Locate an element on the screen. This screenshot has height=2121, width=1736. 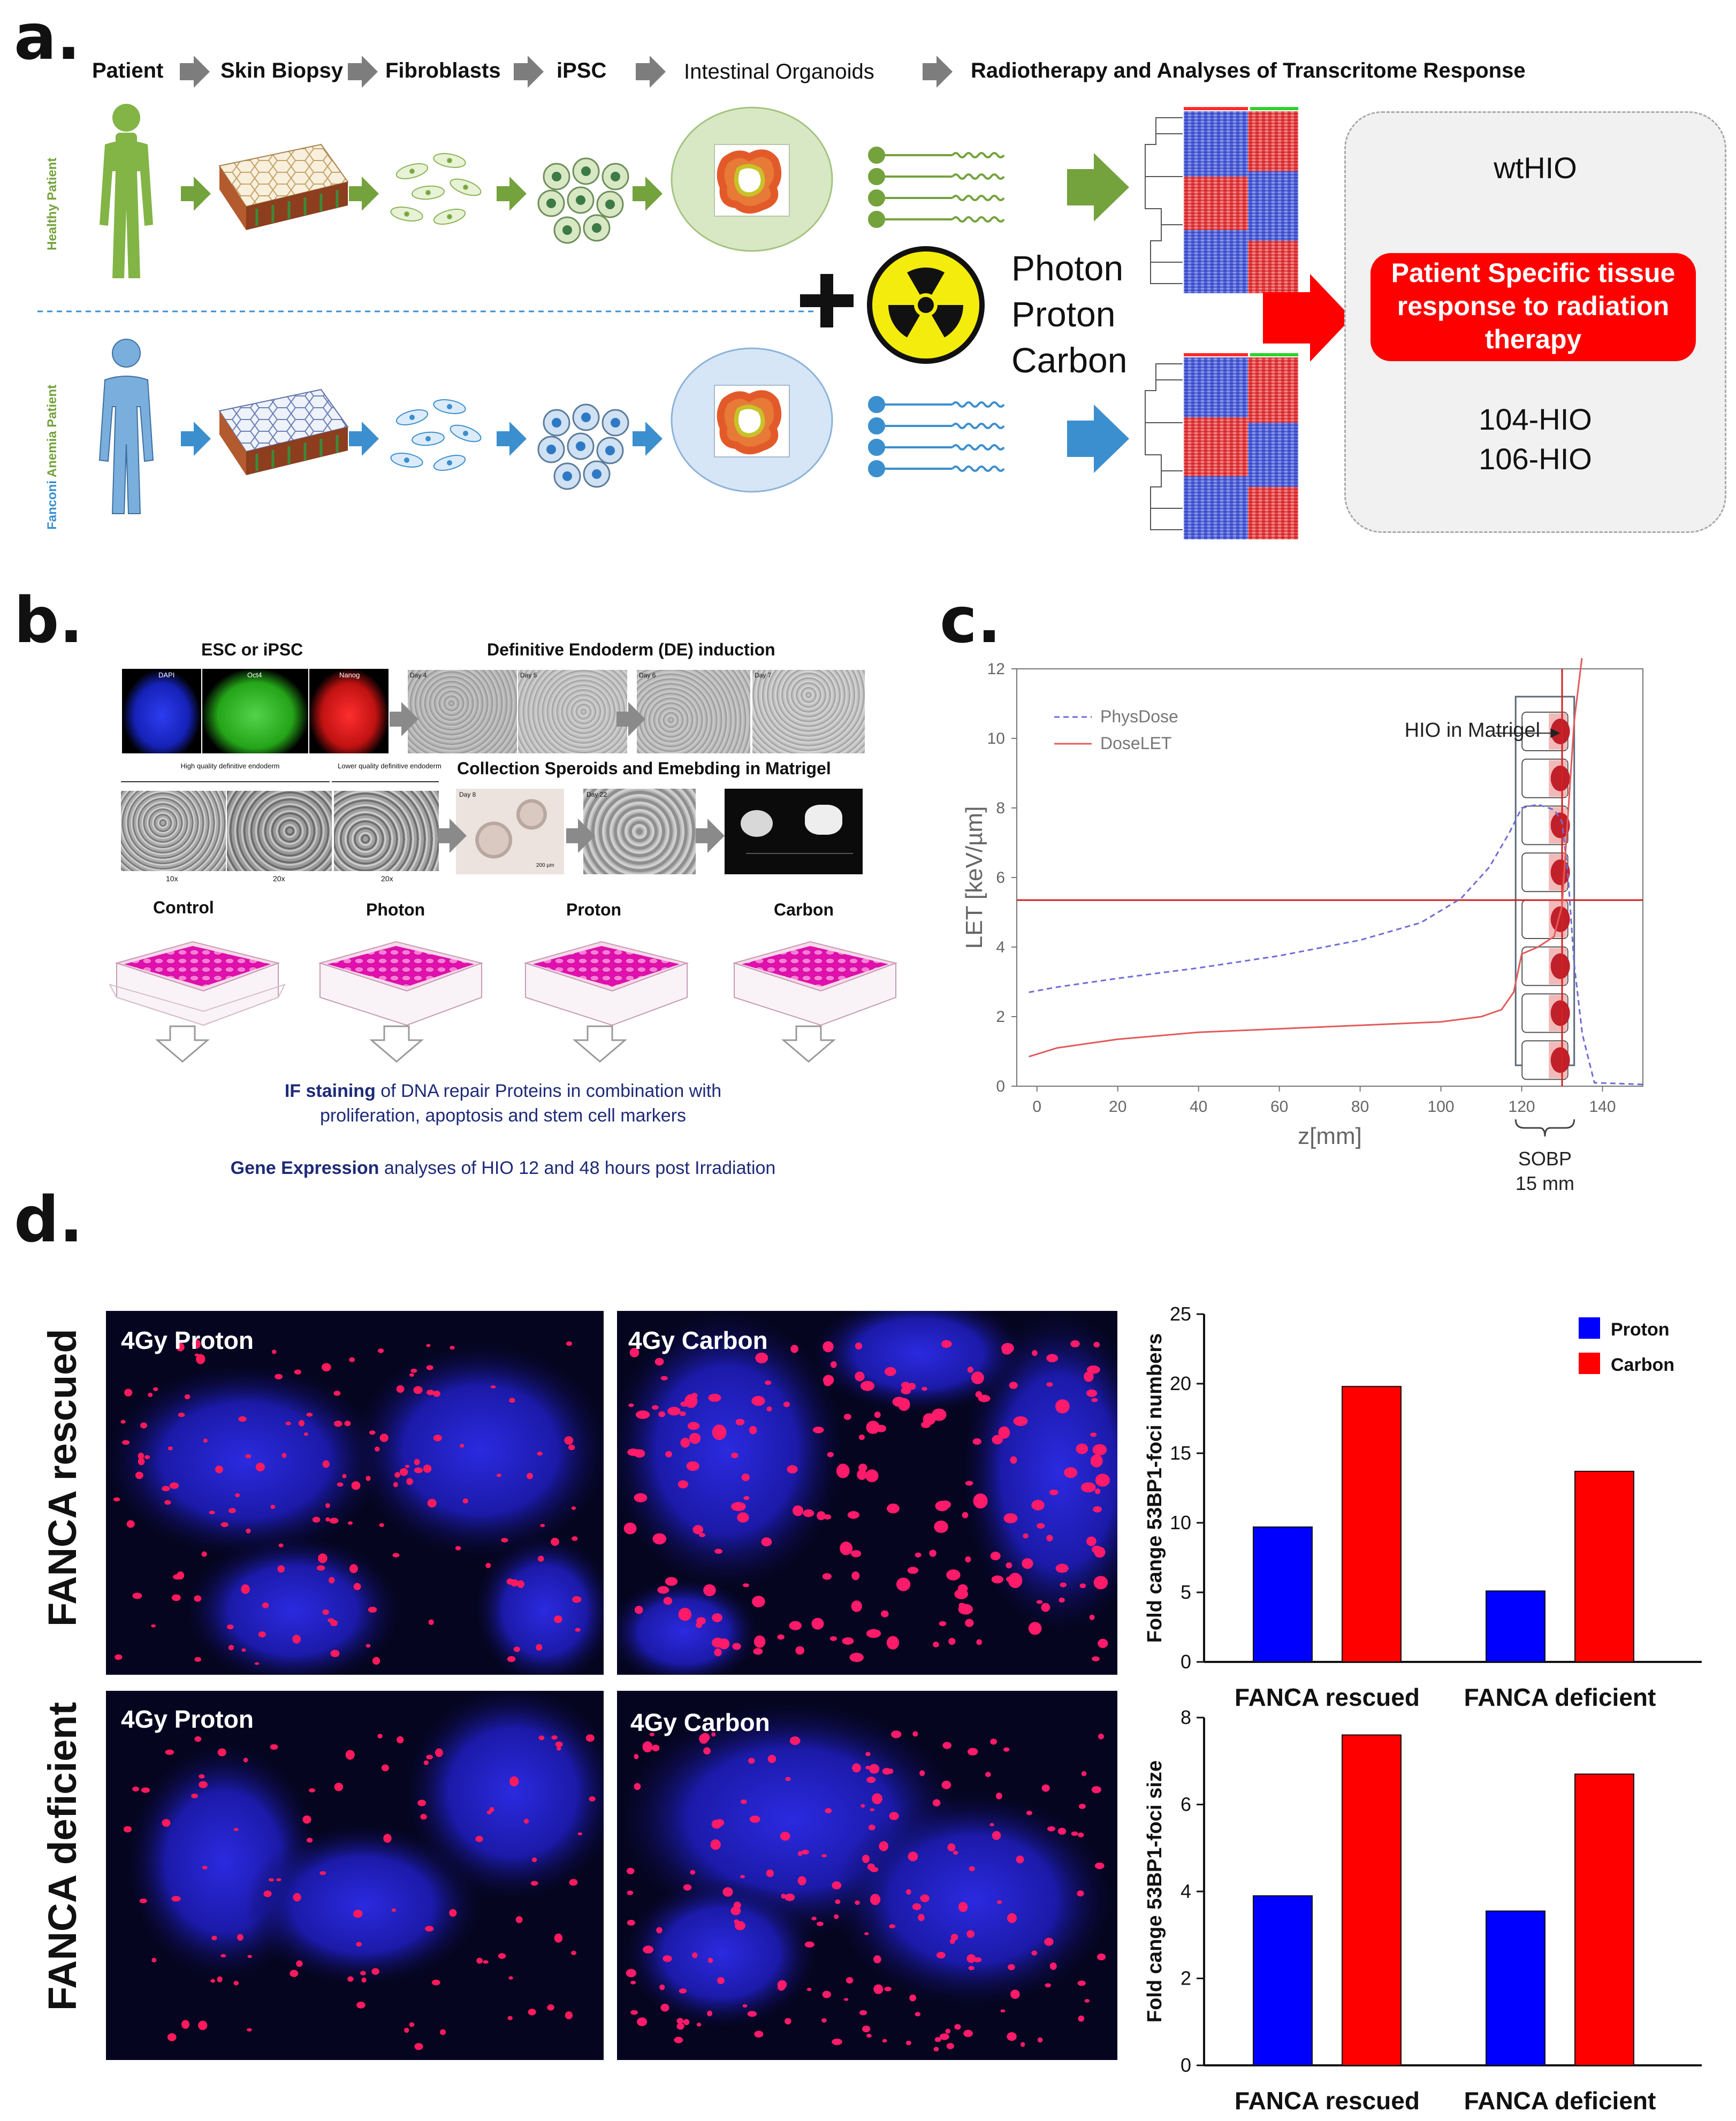
y-tick-label: 0 is located at coordinates (1186, 2065).